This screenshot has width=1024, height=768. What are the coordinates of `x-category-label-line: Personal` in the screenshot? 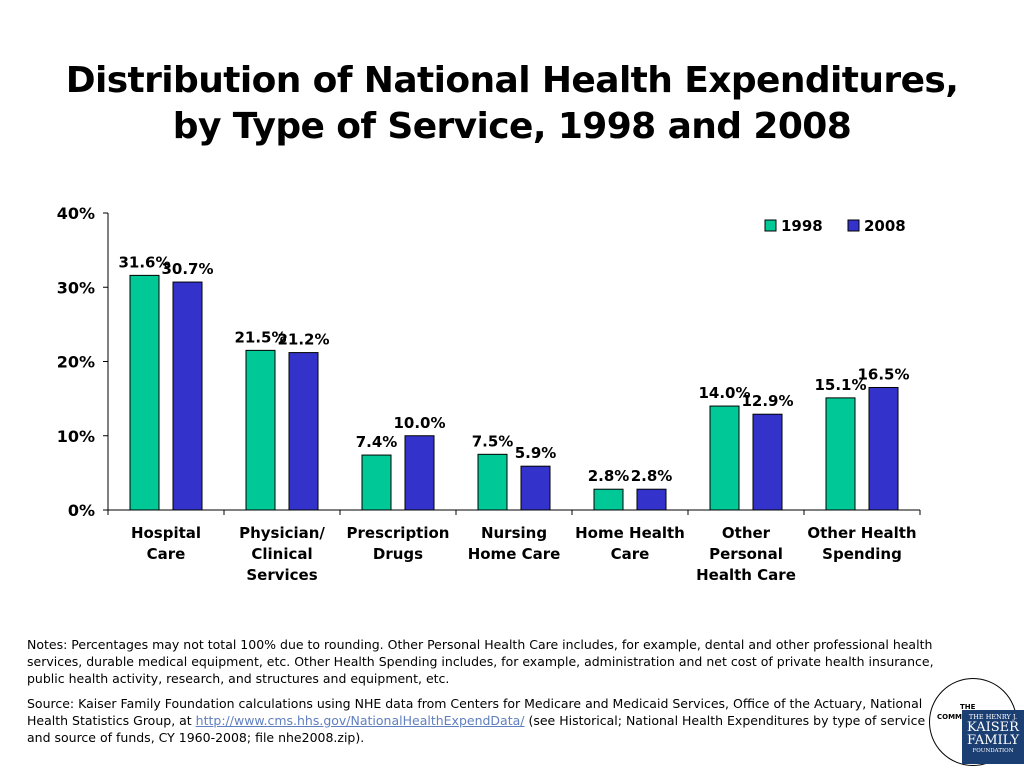 It's located at (746, 554).